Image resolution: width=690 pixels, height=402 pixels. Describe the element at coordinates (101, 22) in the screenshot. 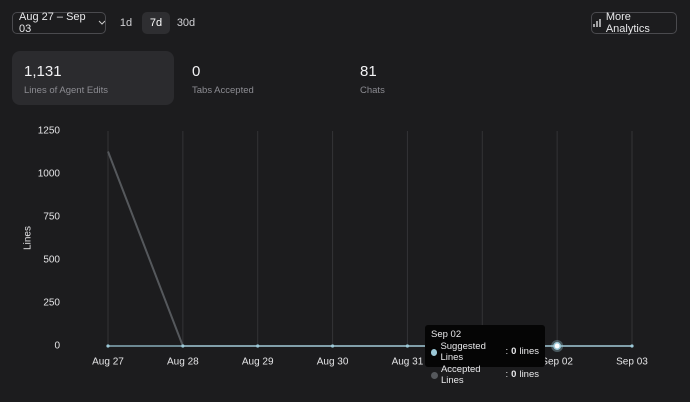

I see `chevron` at that location.